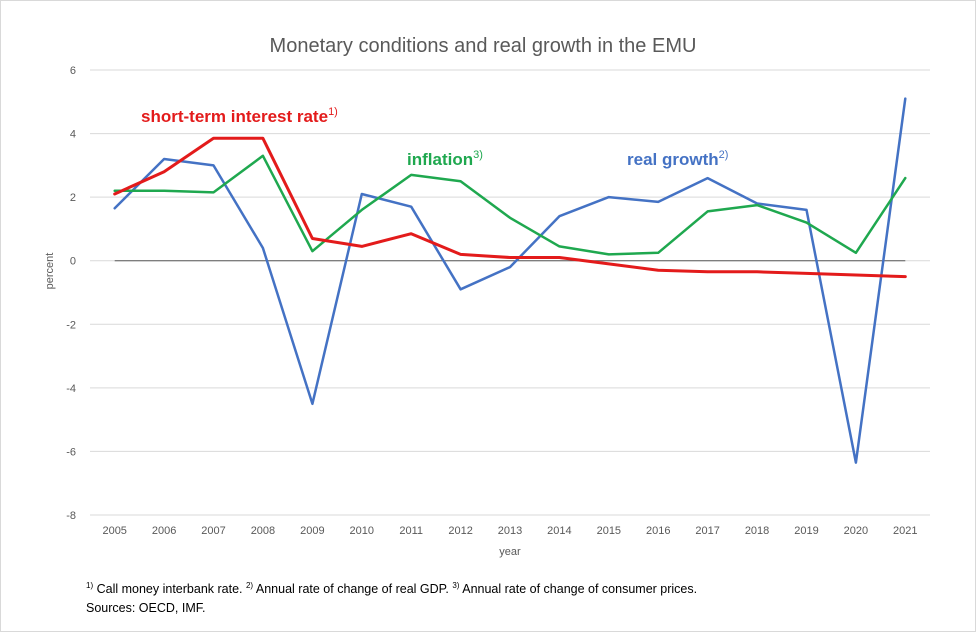 The height and width of the screenshot is (632, 976). What do you see at coordinates (658, 531) in the screenshot?
I see `x-tick-label: 2016` at bounding box center [658, 531].